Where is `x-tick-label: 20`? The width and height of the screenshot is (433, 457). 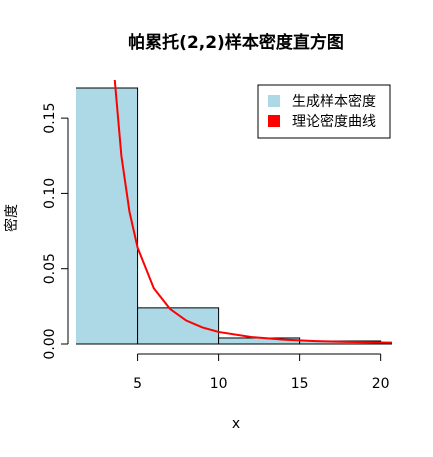 x-tick-label: 20 is located at coordinates (381, 384).